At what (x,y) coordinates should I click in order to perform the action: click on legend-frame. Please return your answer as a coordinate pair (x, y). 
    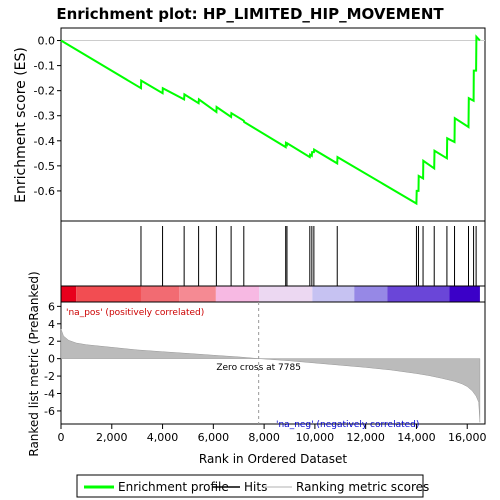
    Looking at the image, I should click on (250, 486).